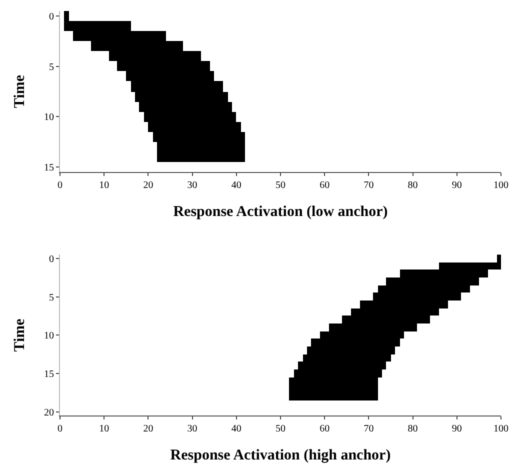  Describe the element at coordinates (49, 412) in the screenshot. I see `y-tick-label: 20` at that location.